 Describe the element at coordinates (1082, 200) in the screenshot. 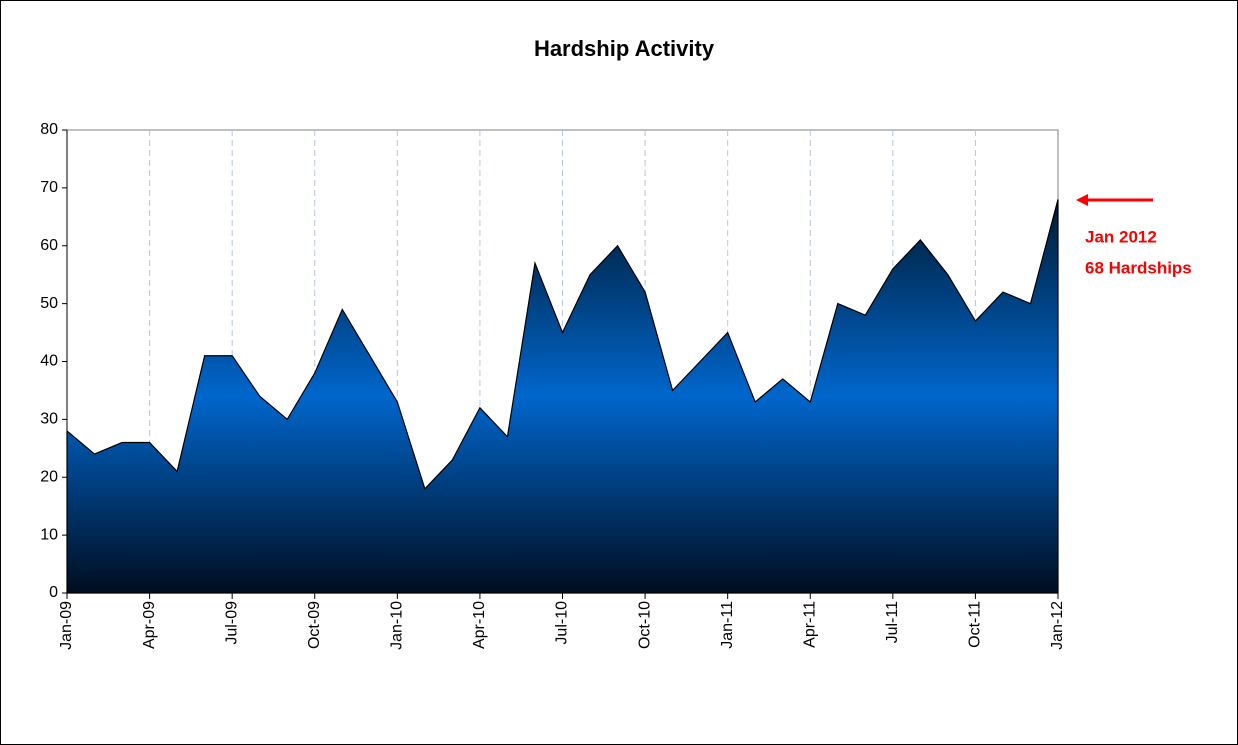

I see `annotation-arrowhead` at that location.